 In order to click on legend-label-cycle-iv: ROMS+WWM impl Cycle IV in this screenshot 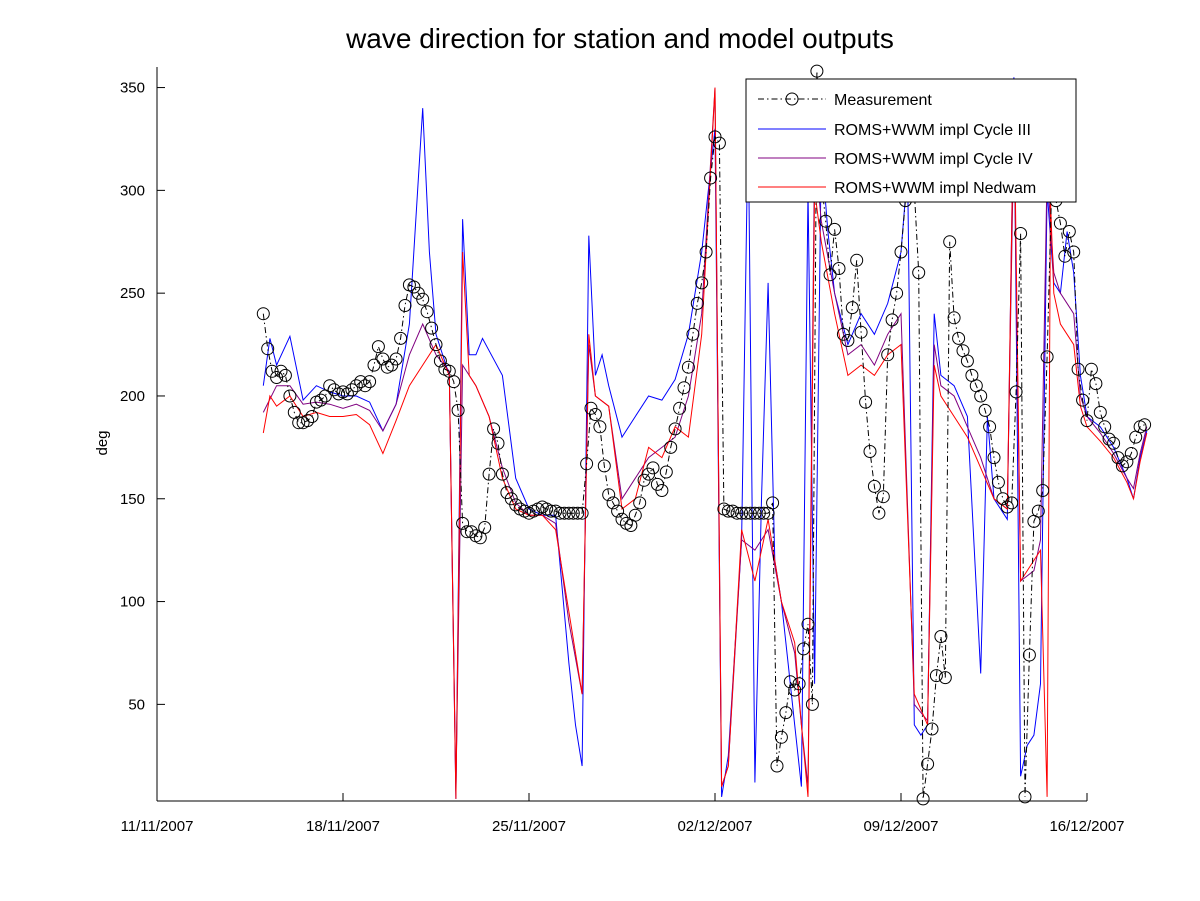, I will do `click(933, 159)`.